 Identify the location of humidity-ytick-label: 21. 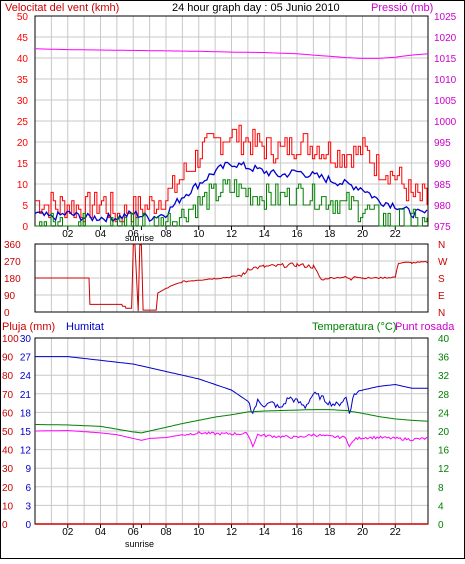
(26, 395).